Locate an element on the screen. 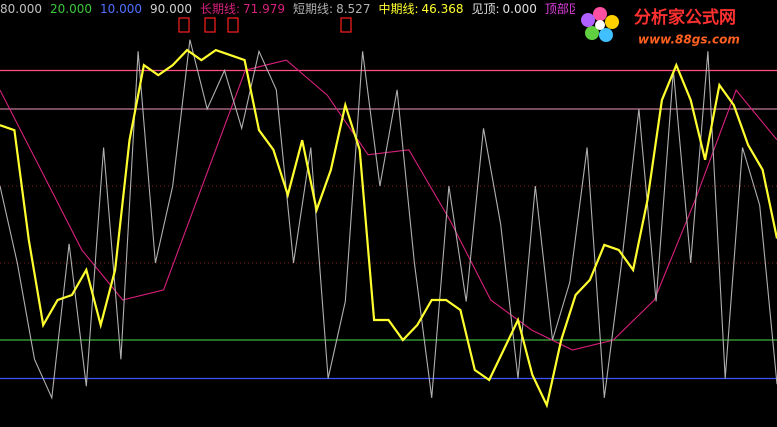 This screenshot has height=427, width=777. petal-center is located at coordinates (600, 25).